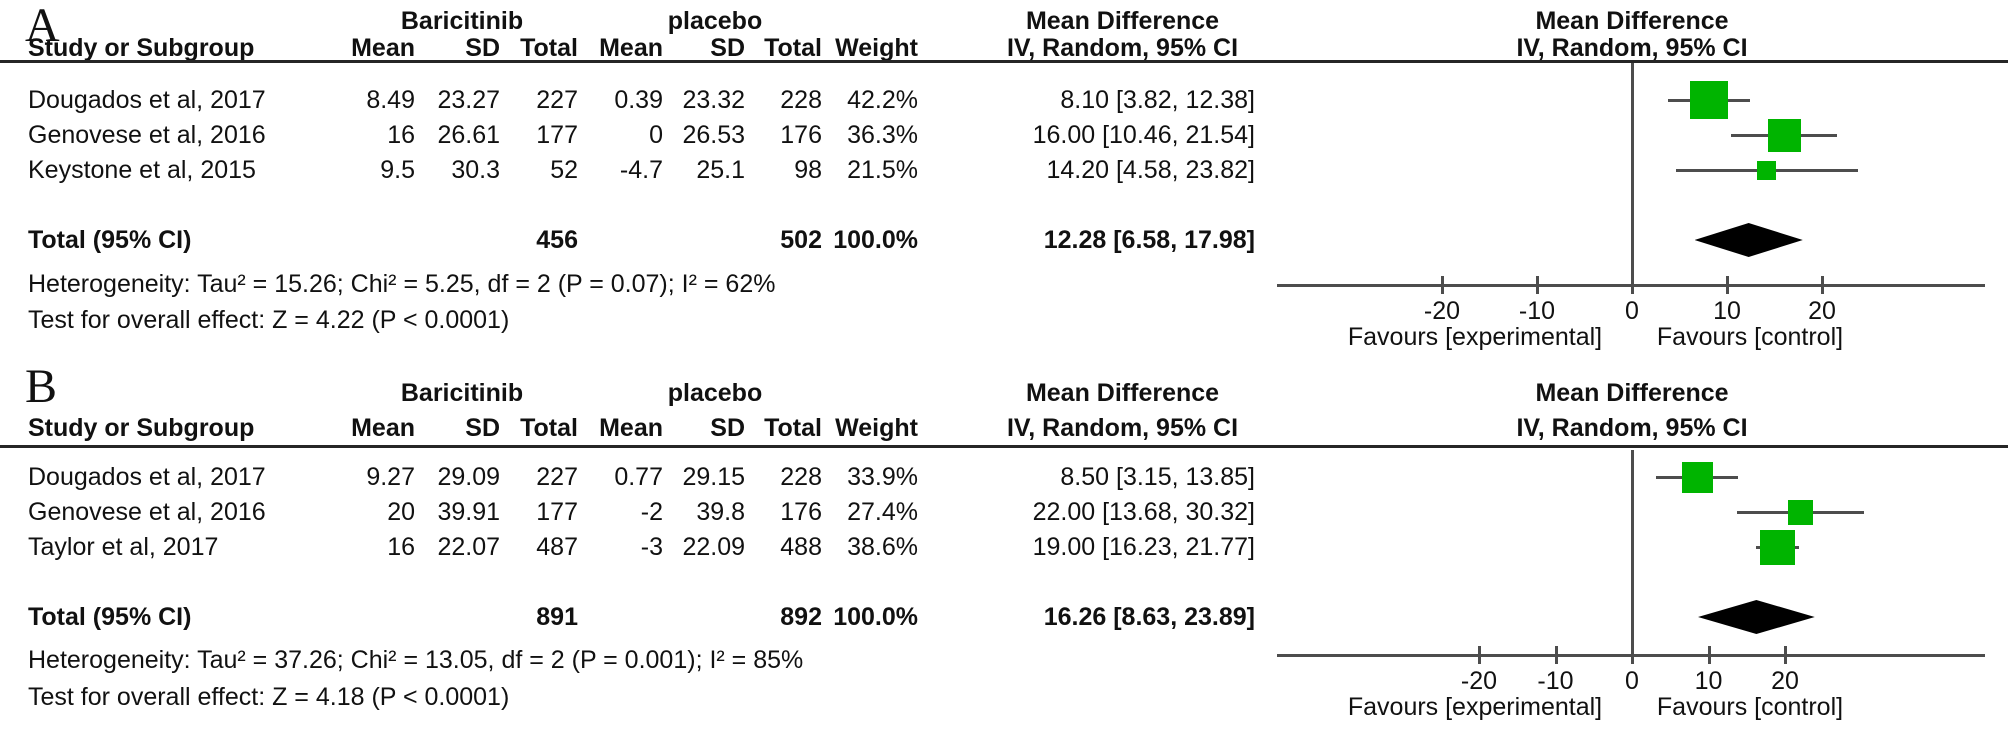  Describe the element at coordinates (656, 135) in the screenshot. I see `cell-ctl-mean: 0` at that location.